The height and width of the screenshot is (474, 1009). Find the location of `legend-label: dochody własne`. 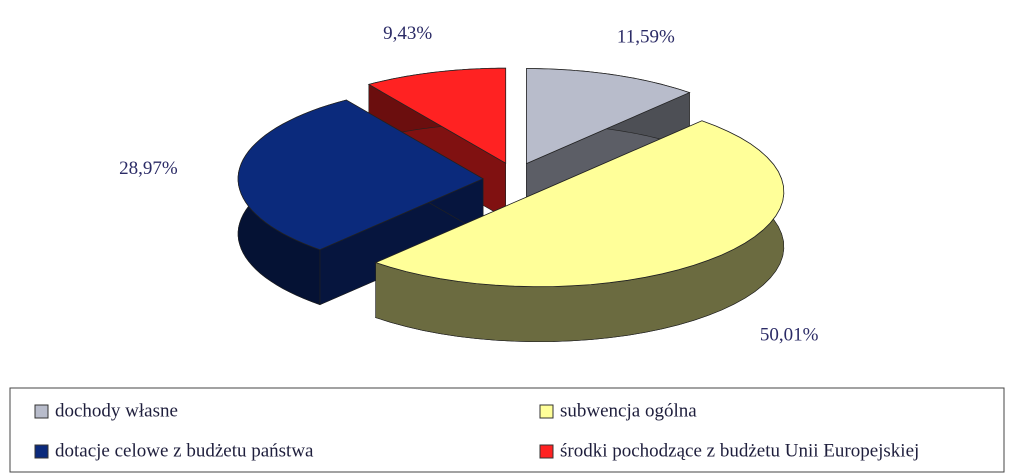

legend-label: dochody własne is located at coordinates (116, 410).